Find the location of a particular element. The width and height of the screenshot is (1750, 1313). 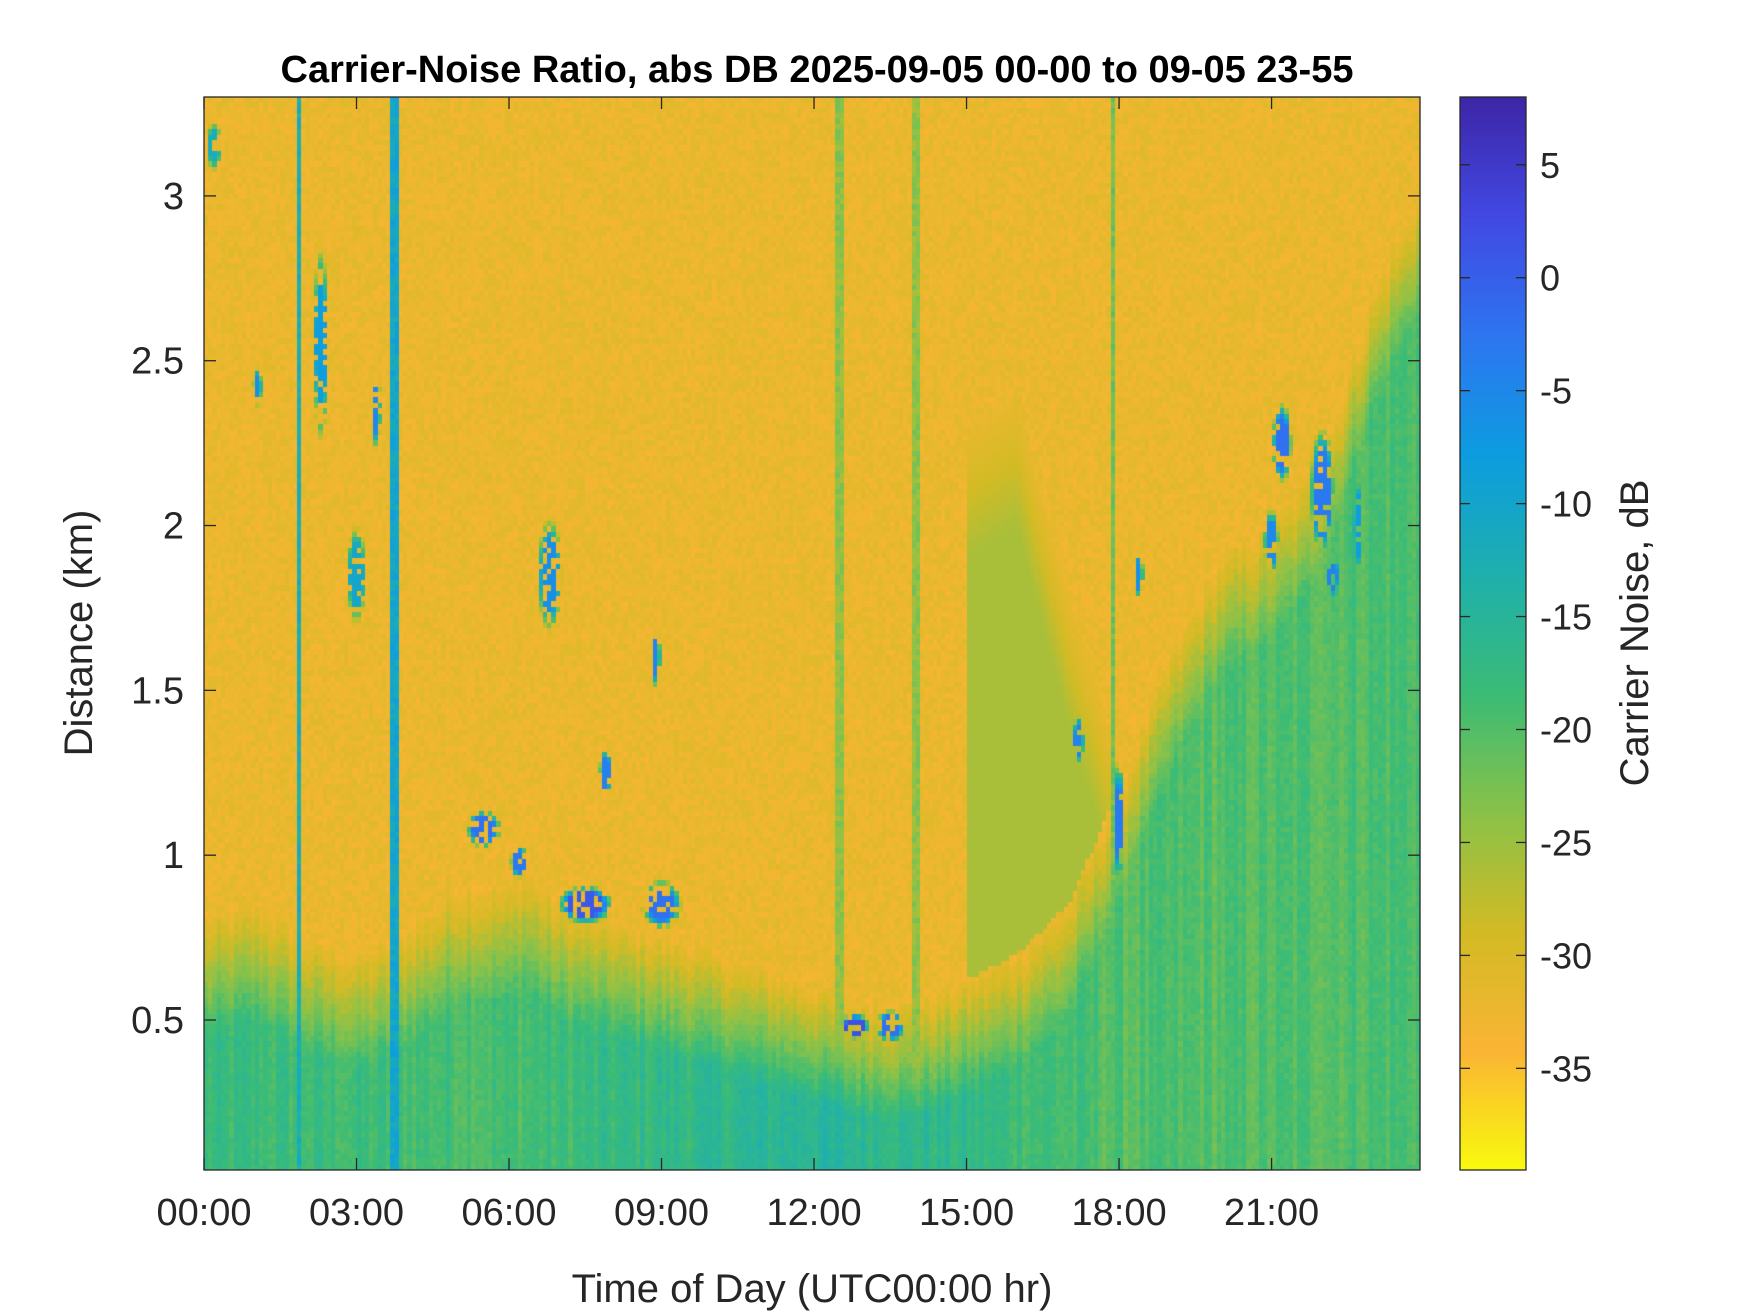

x-tick-label: 09:00 is located at coordinates (661, 1213).